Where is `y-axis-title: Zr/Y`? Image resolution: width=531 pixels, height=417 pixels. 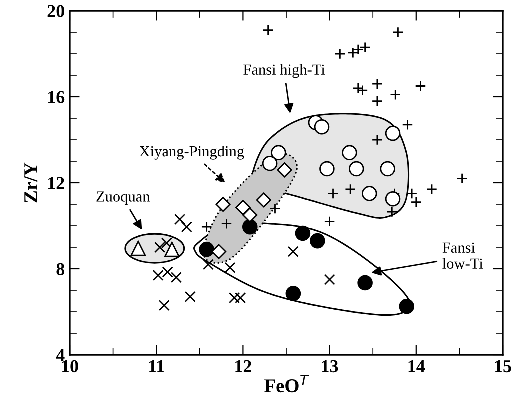
y-axis-title: Zr/Y is located at coordinates (31, 182).